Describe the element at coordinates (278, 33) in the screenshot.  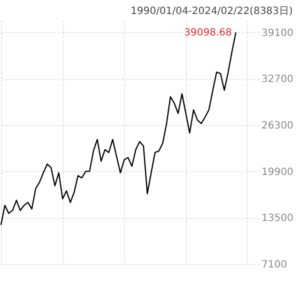
I see `y-tick-label: 39100` at that location.